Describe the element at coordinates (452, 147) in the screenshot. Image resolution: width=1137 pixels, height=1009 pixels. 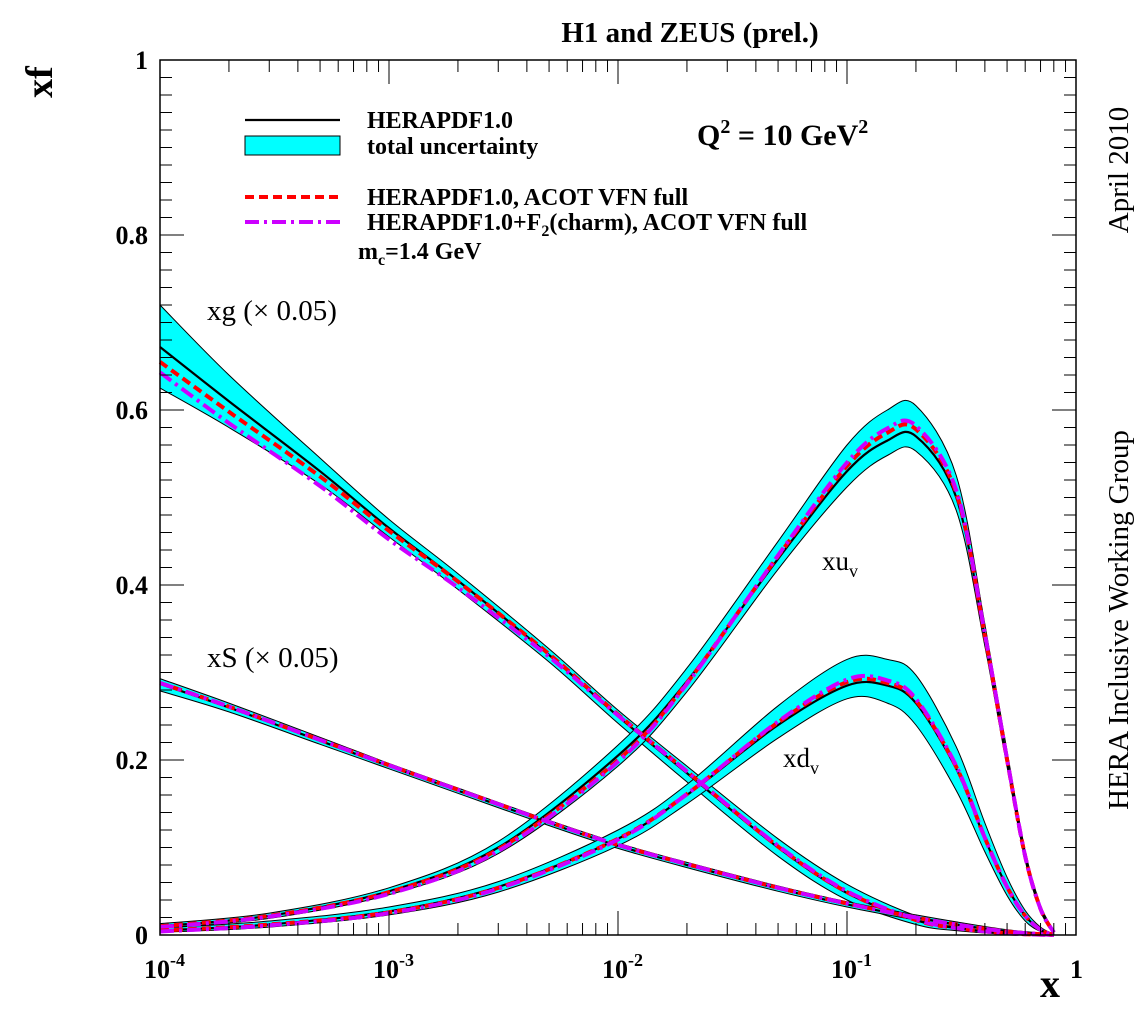
I see `legend-label-band: total uncertainty` at that location.